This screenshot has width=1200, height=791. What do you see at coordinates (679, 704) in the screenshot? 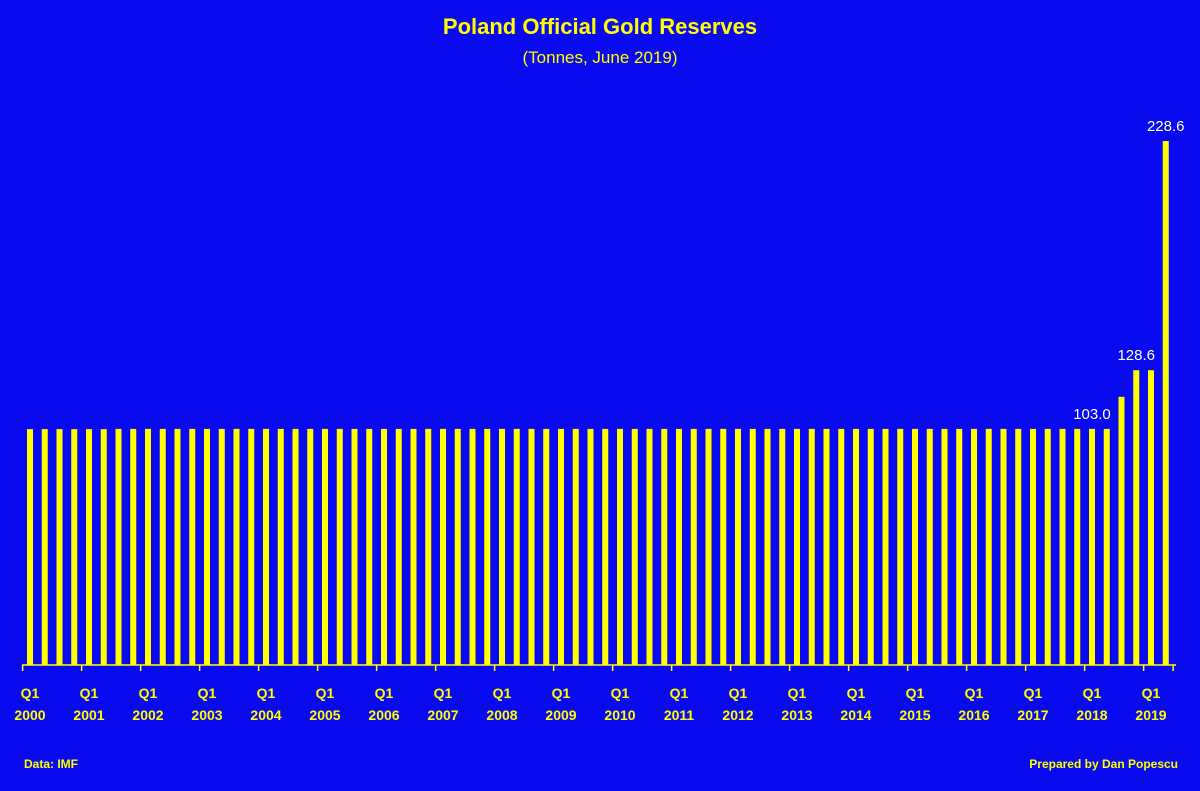
I see `x-tick-label: Q1 2011` at bounding box center [679, 704].